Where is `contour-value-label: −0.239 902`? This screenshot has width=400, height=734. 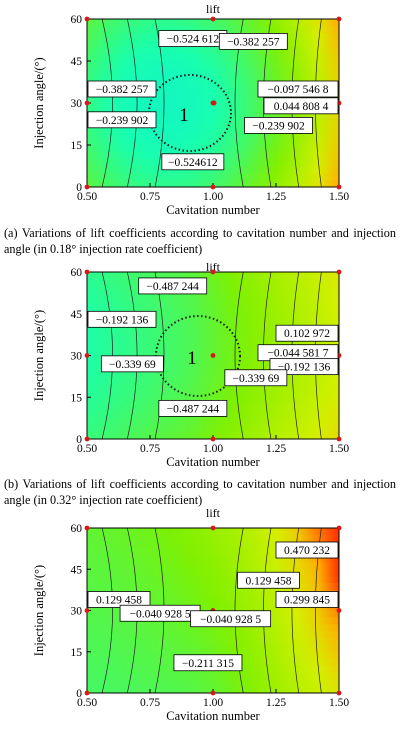 contour-value-label: −0.239 902 is located at coordinates (122, 120).